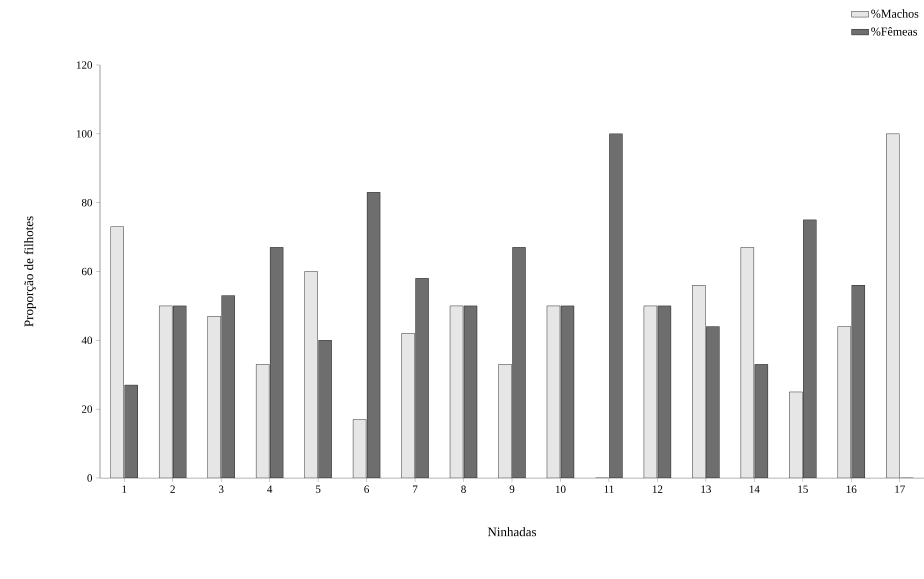  I want to click on legend-label: %Machos, so click(894, 13).